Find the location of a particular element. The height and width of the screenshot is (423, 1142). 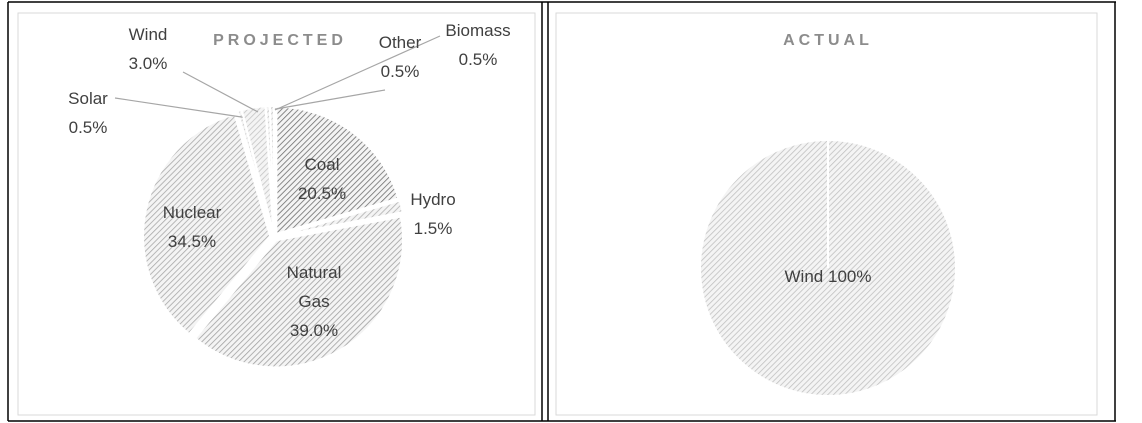

data-label: Biomass 0.5% is located at coordinates (478, 45).